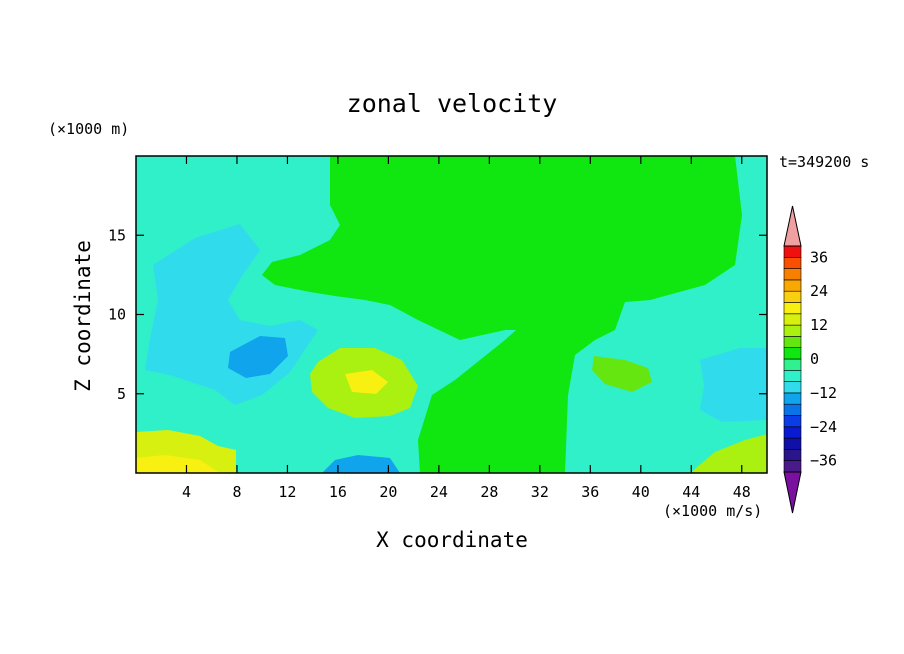 The height and width of the screenshot is (654, 904). What do you see at coordinates (88, 129) in the screenshot?
I see `y-unit-label: (×1000 m)` at bounding box center [88, 129].